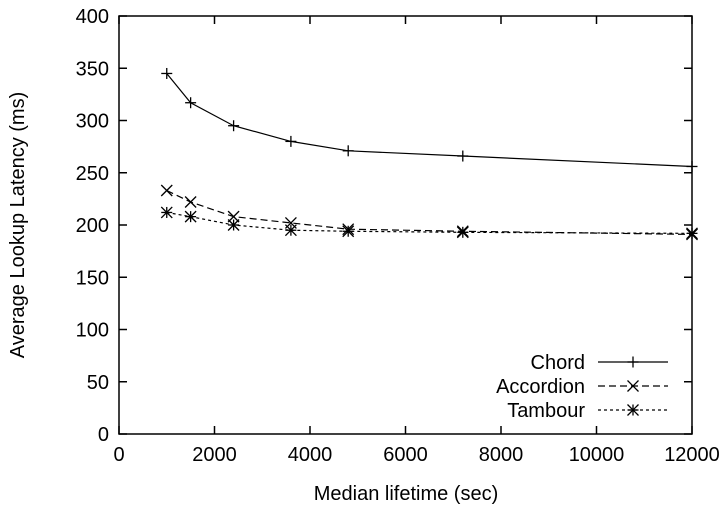  I want to click on y-tick-label: 0, so click(103, 435).